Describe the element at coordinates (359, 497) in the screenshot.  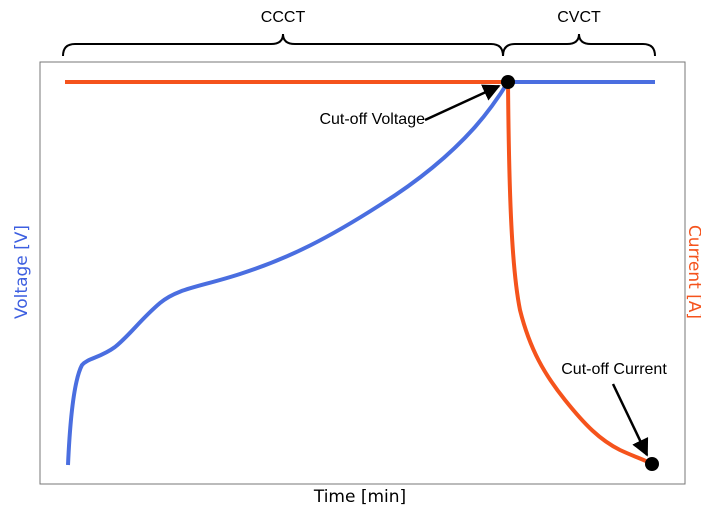
I see `x-axis-label: Time [min]` at that location.